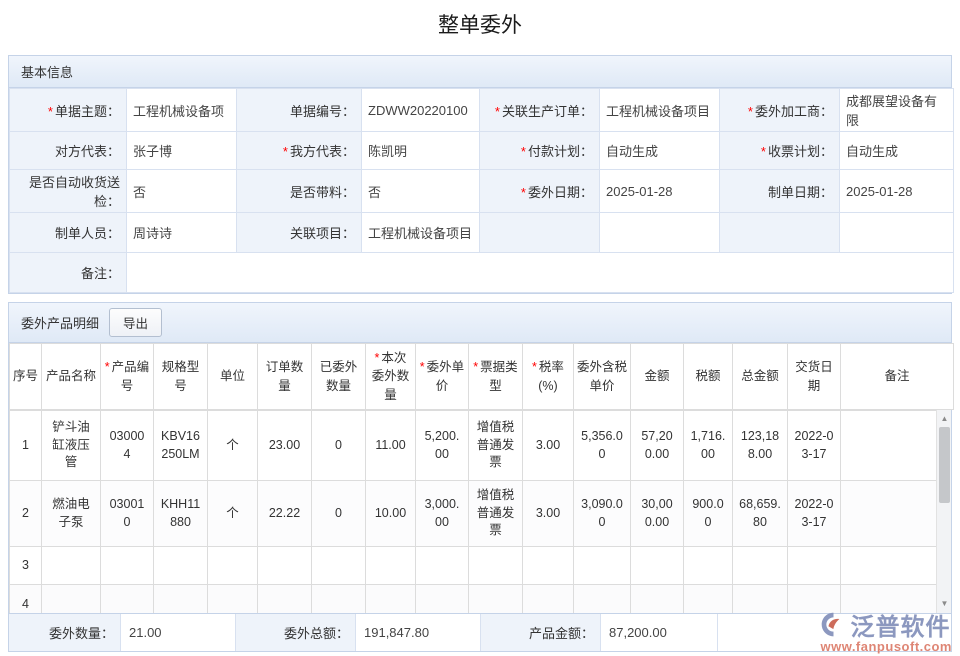 This screenshot has width=960, height=656. I want to click on product-cell: 030004, so click(127, 445).